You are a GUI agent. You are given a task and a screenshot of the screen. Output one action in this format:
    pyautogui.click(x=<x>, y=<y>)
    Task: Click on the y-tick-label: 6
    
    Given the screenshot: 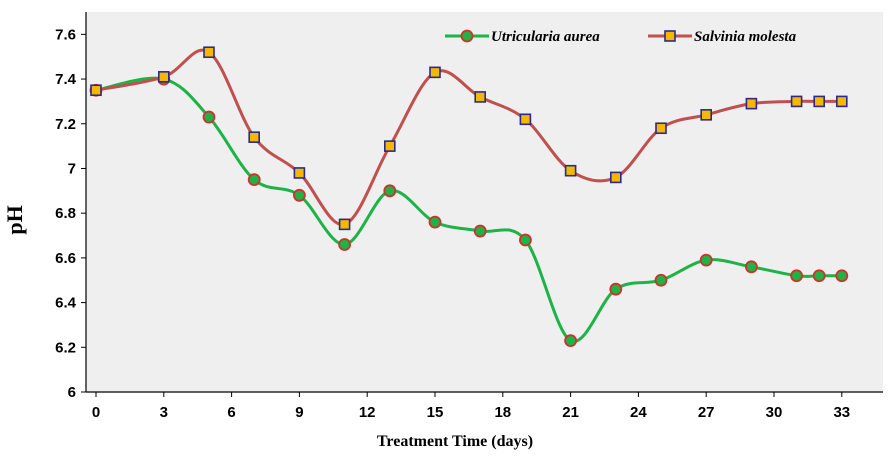 What is the action you would take?
    pyautogui.click(x=72, y=392)
    